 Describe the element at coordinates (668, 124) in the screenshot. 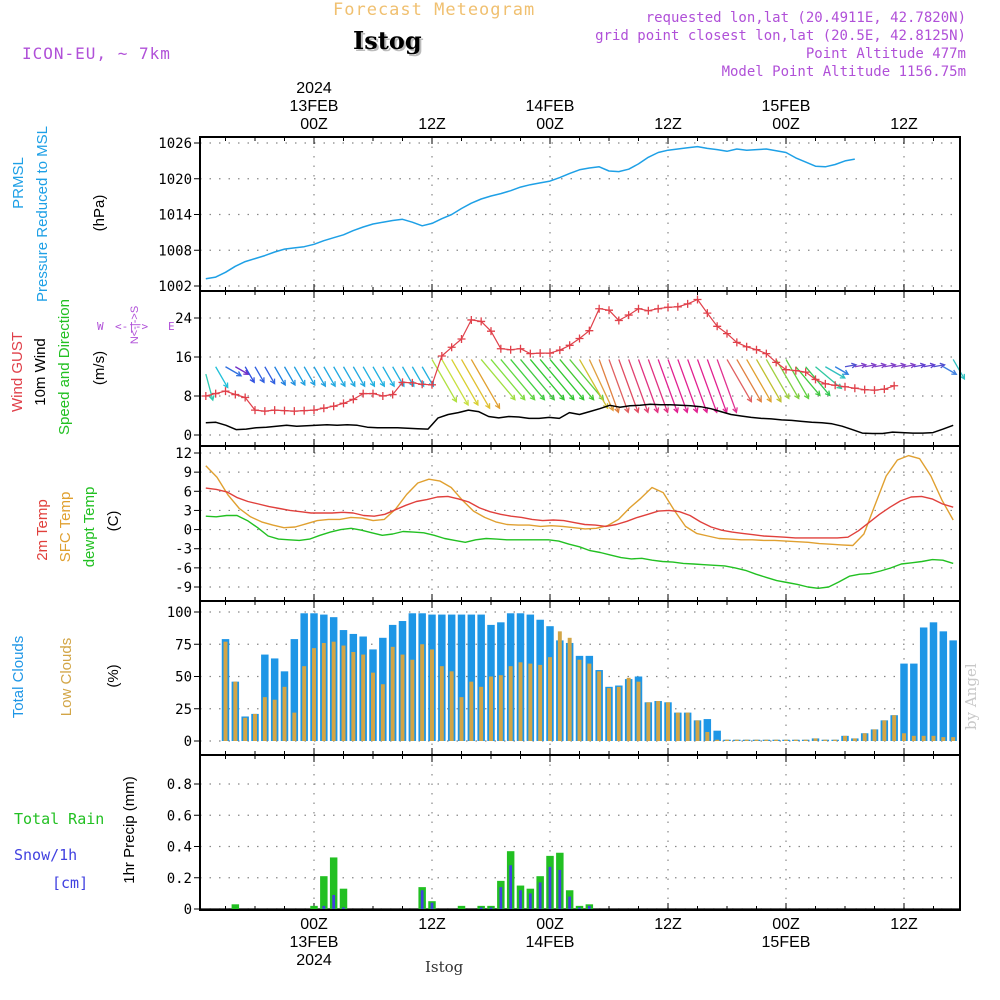

I see `top-time-label: 12Z` at that location.